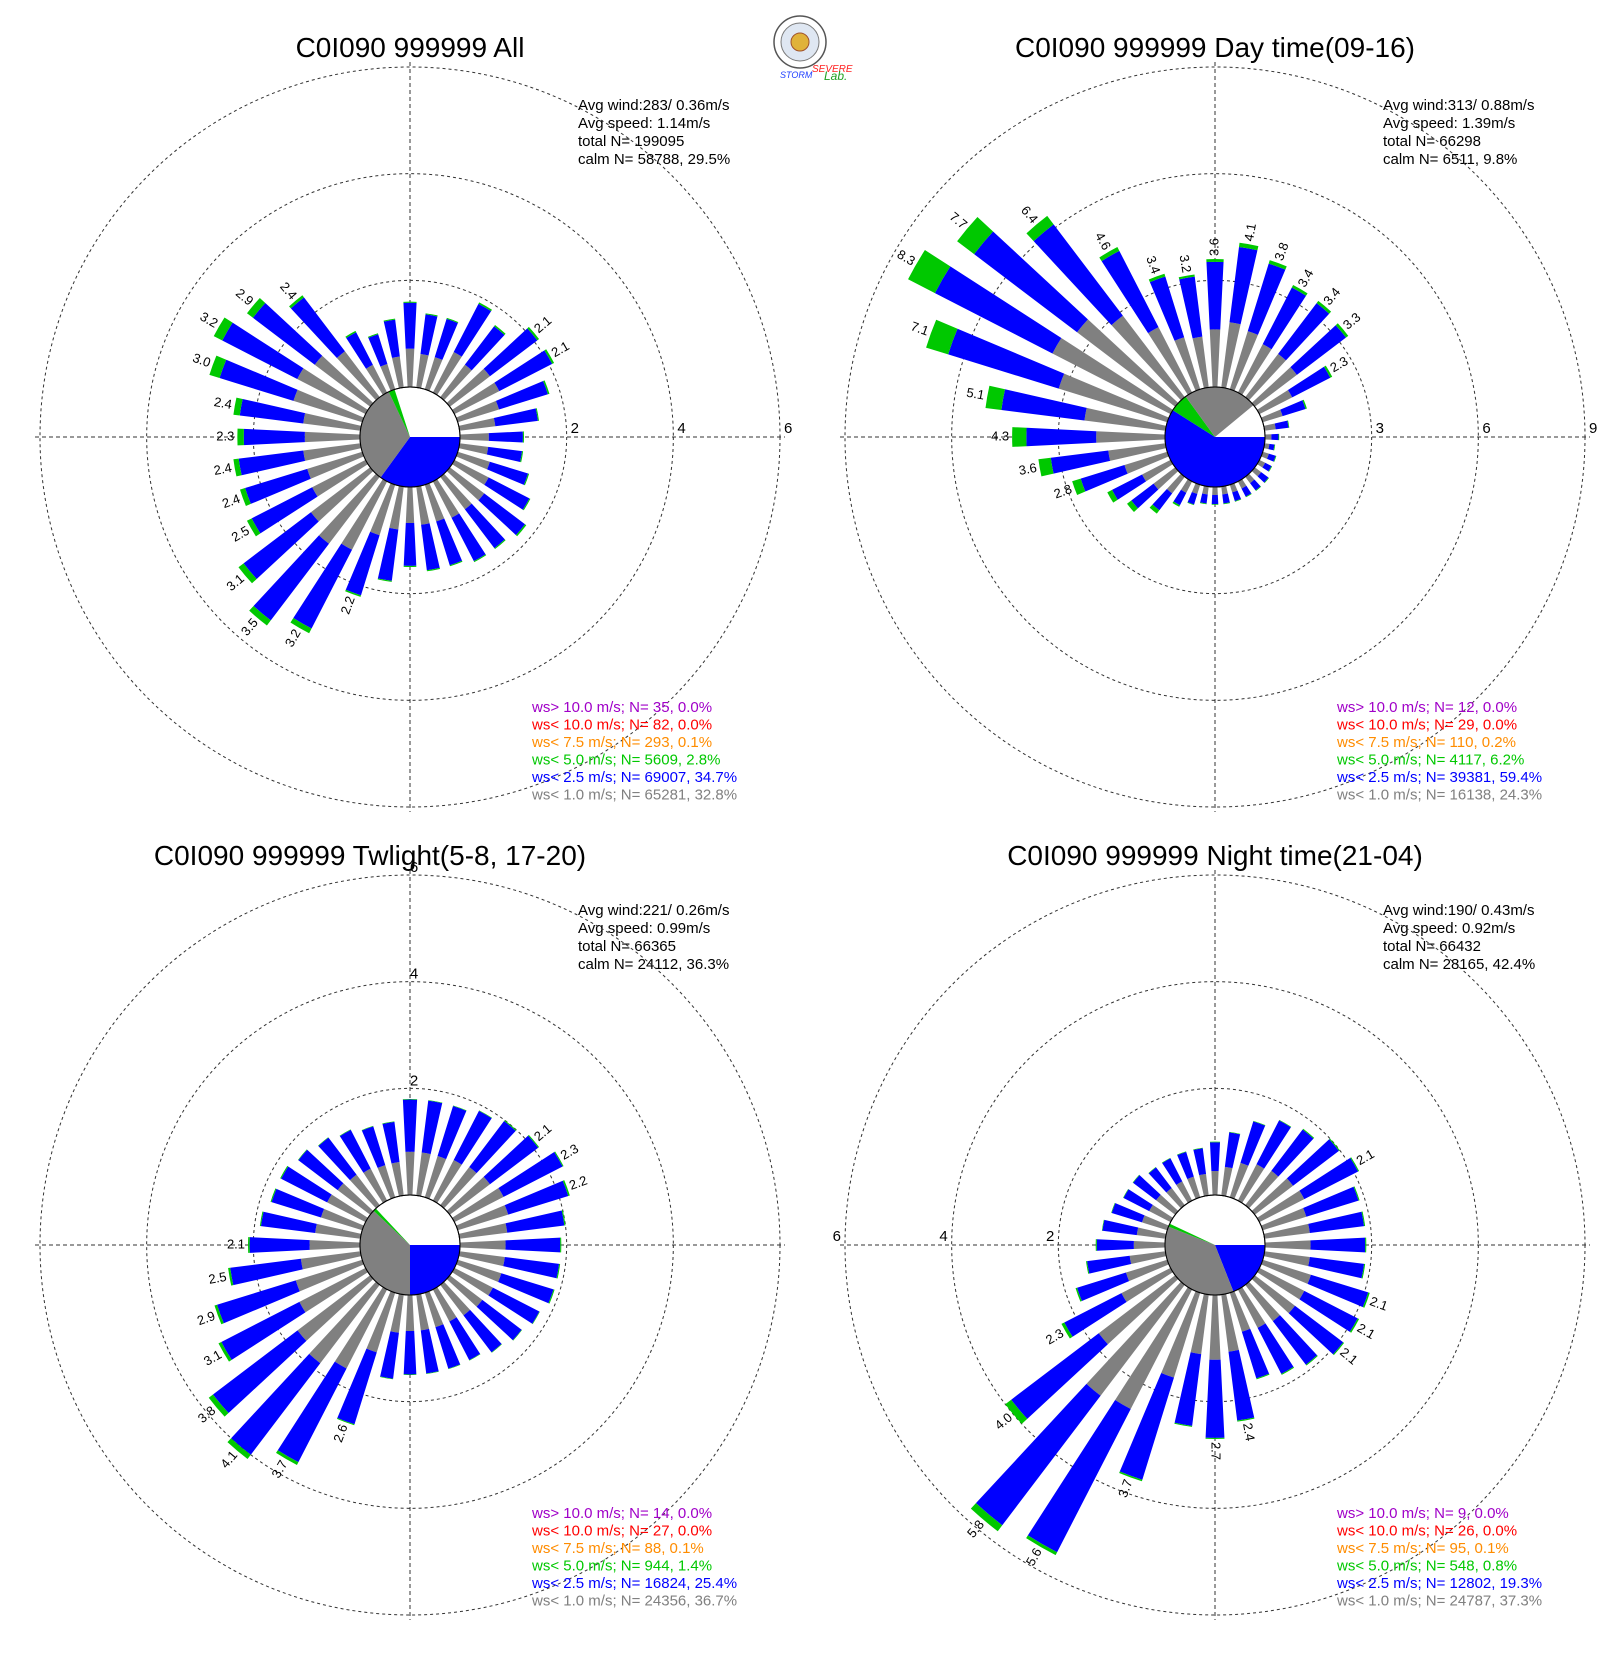 The height and width of the screenshot is (1660, 1620). What do you see at coordinates (1365, 1157) in the screenshot?
I see `petal-label: 2.1` at bounding box center [1365, 1157].